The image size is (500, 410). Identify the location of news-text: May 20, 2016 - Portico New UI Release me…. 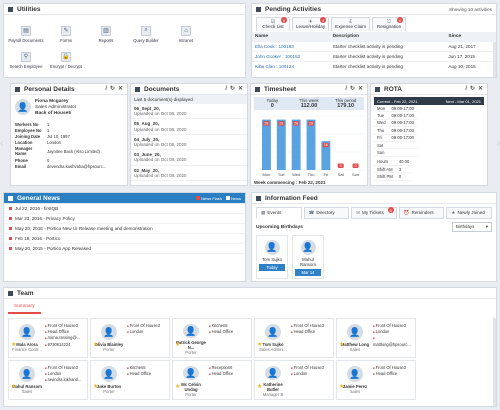
(84, 228).